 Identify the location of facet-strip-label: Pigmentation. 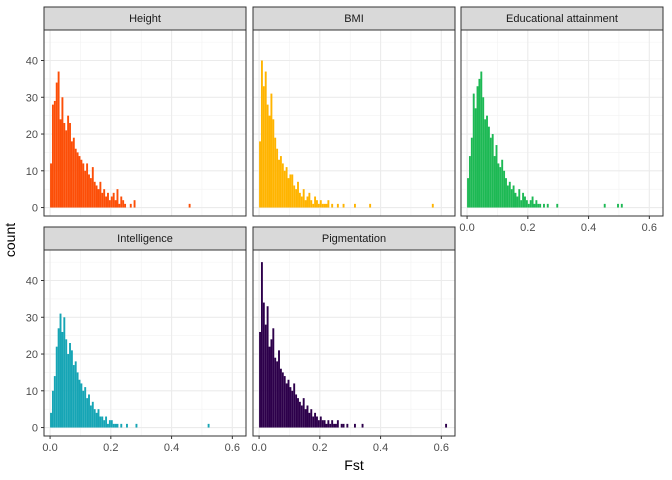
(354, 239).